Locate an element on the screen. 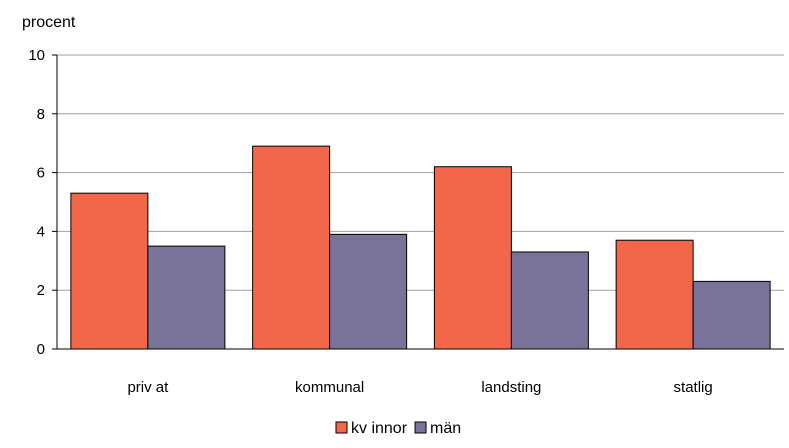  x-category-label: kommunal is located at coordinates (329, 387).